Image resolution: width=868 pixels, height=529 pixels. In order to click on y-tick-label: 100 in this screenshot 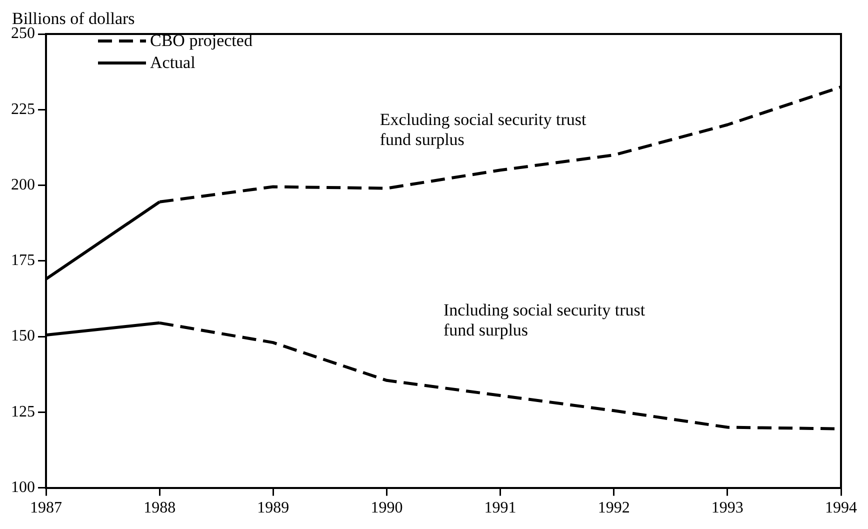, I will do `click(23, 487)`.